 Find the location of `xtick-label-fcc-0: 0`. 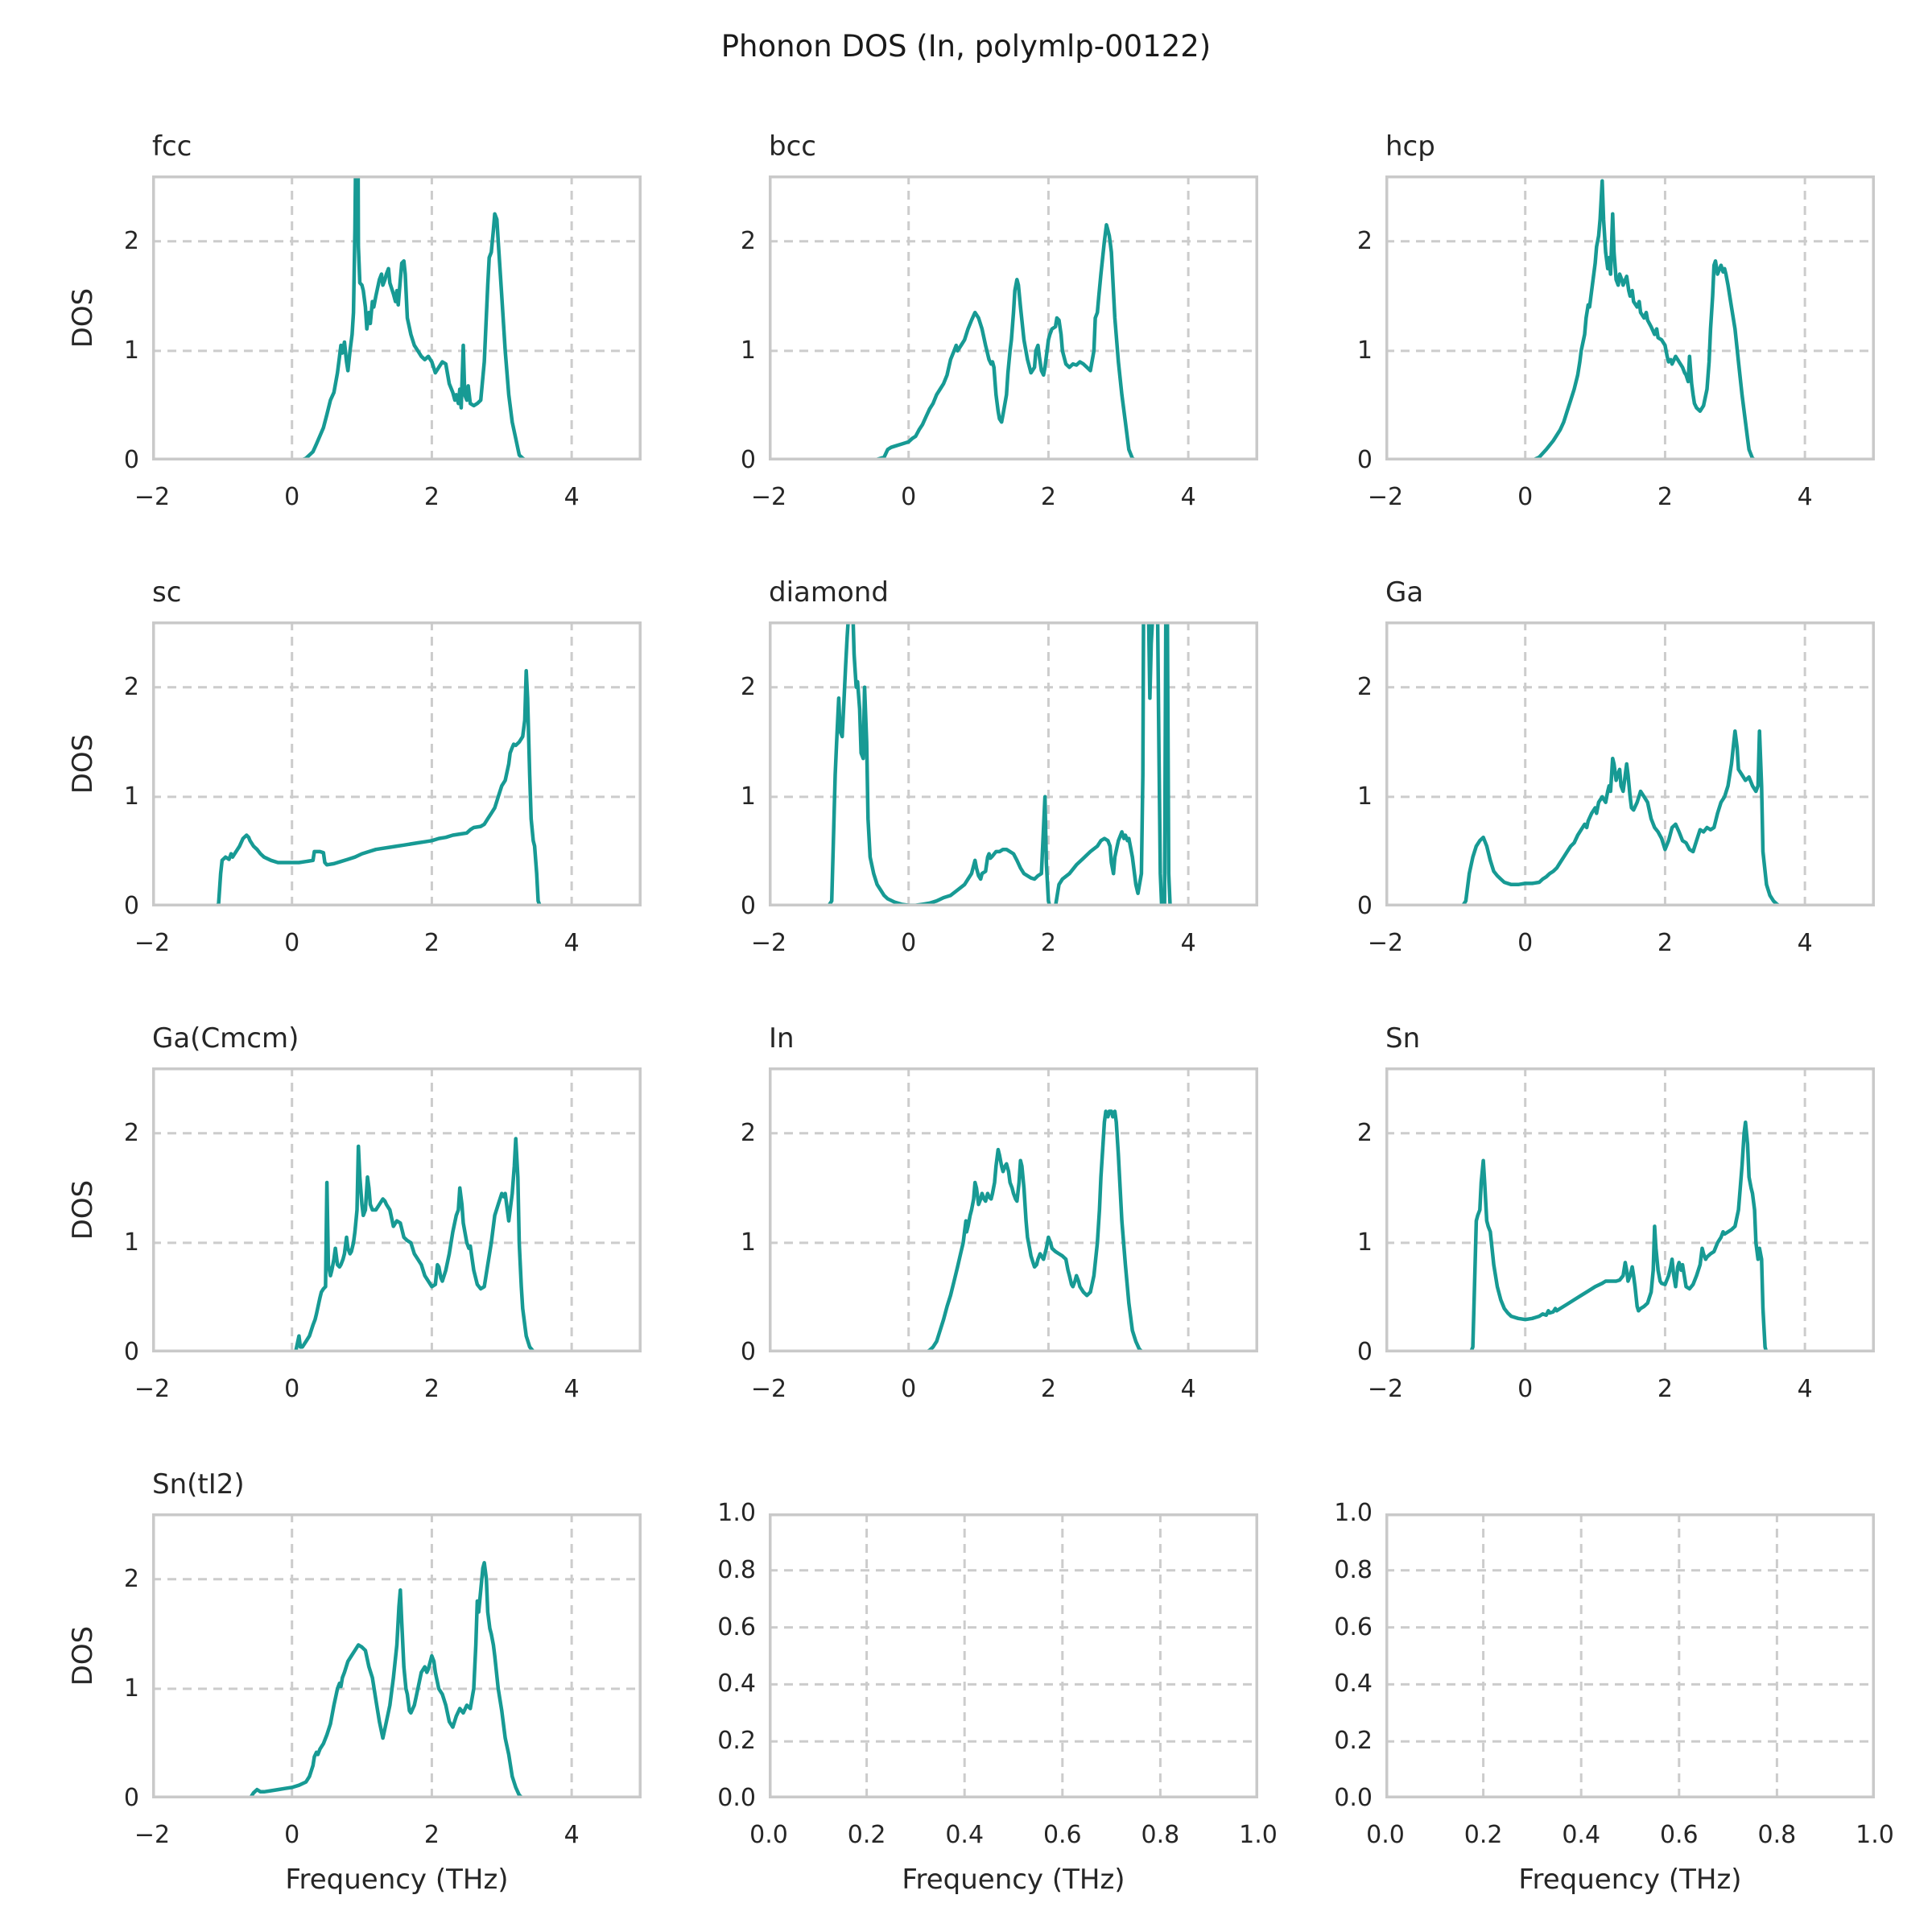

xtick-label-fcc-0: 0 is located at coordinates (292, 497).